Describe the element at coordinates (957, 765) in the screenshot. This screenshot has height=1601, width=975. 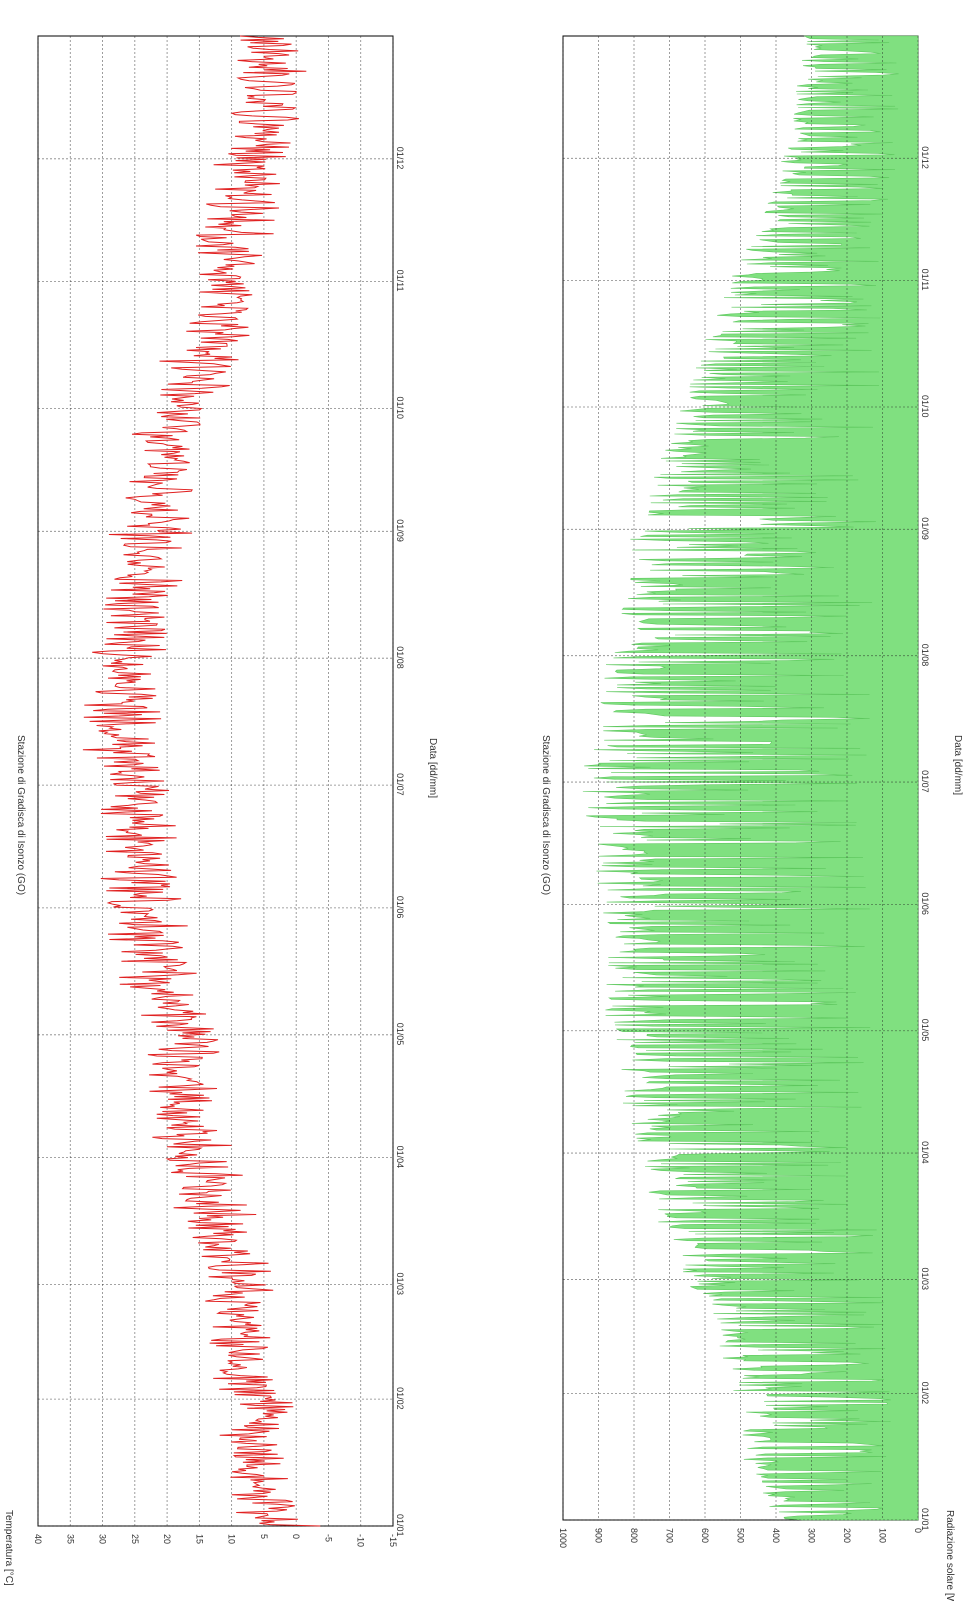
I see `solar-x-axis-title: Data [dd/mm]` at that location.